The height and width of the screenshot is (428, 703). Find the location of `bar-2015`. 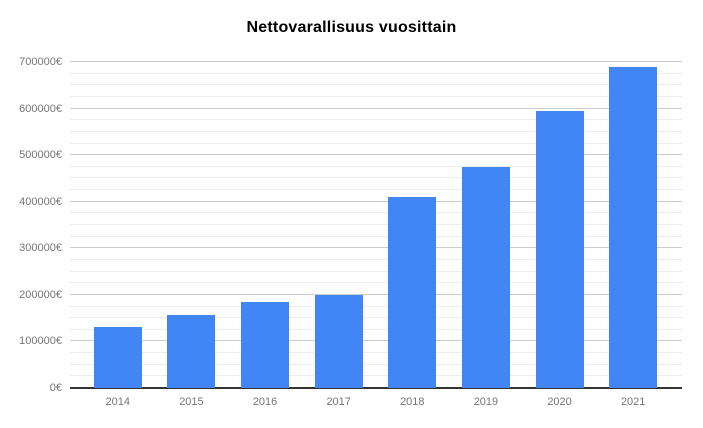

bar-2015 is located at coordinates (191, 351).